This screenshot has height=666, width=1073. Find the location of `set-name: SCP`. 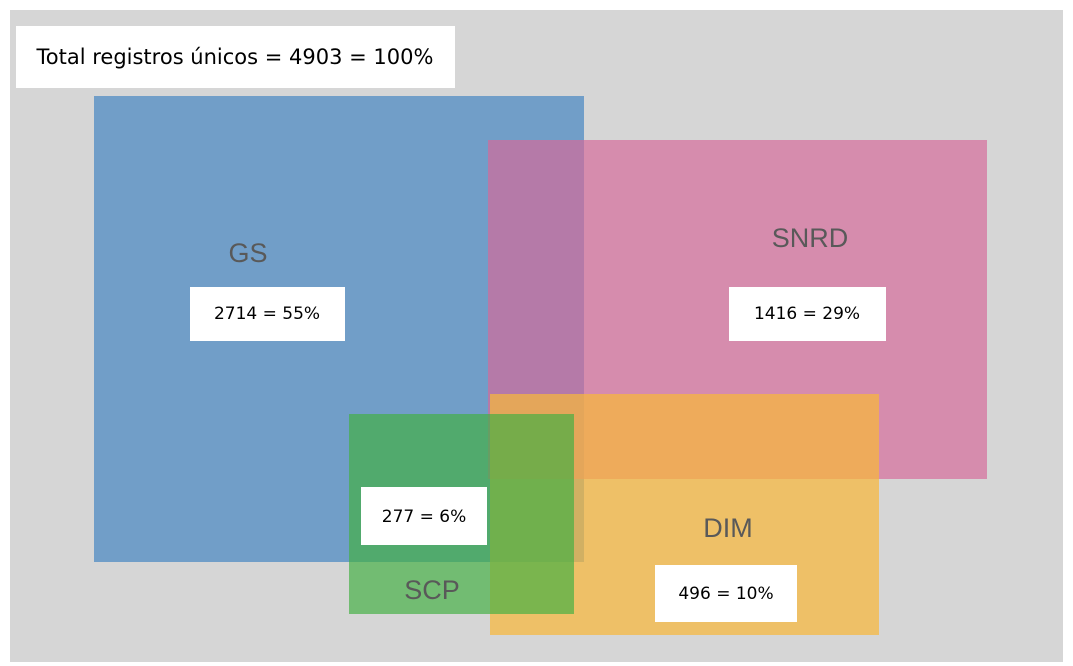

set-name: SCP is located at coordinates (432, 590).